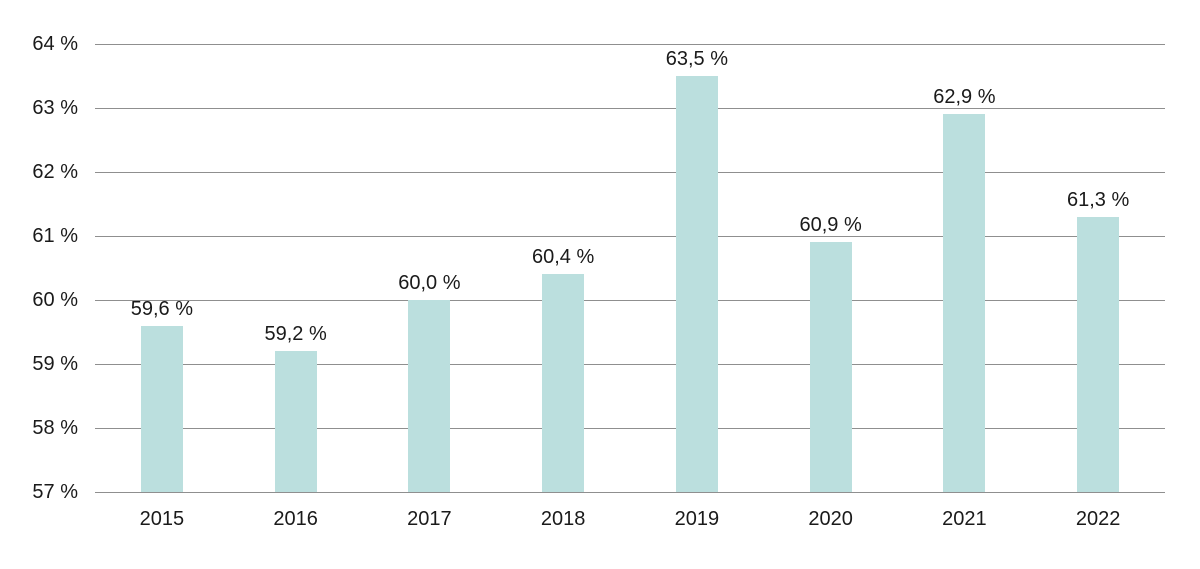 The image size is (1200, 569). Describe the element at coordinates (830, 519) in the screenshot. I see `x-axis-tick-label: 2020` at that location.